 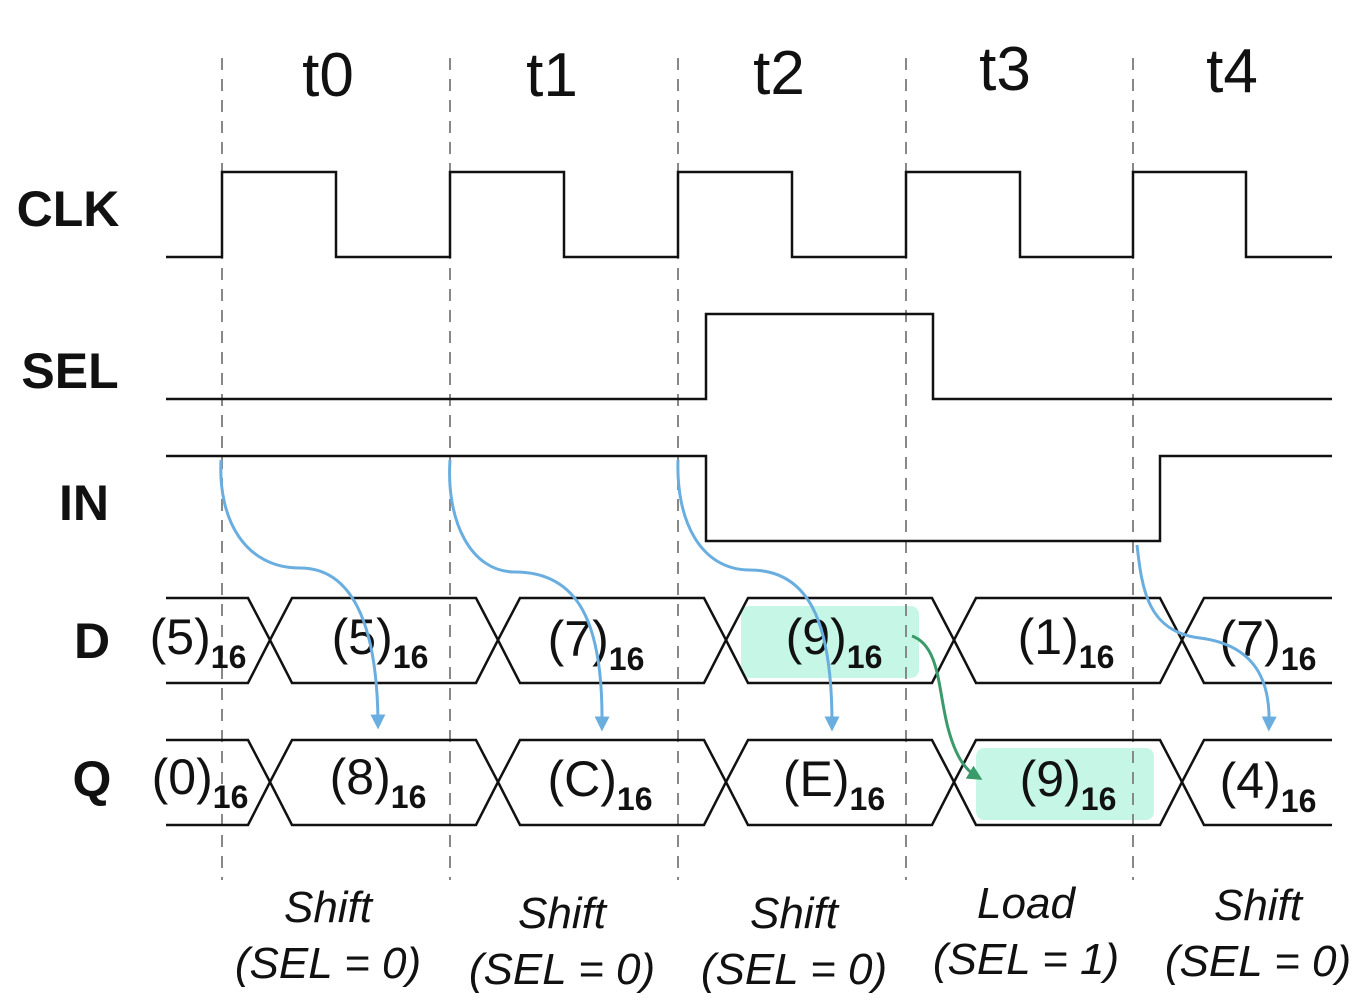 What do you see at coordinates (1068, 784) in the screenshot?
I see `q-value-4: (9)16` at bounding box center [1068, 784].